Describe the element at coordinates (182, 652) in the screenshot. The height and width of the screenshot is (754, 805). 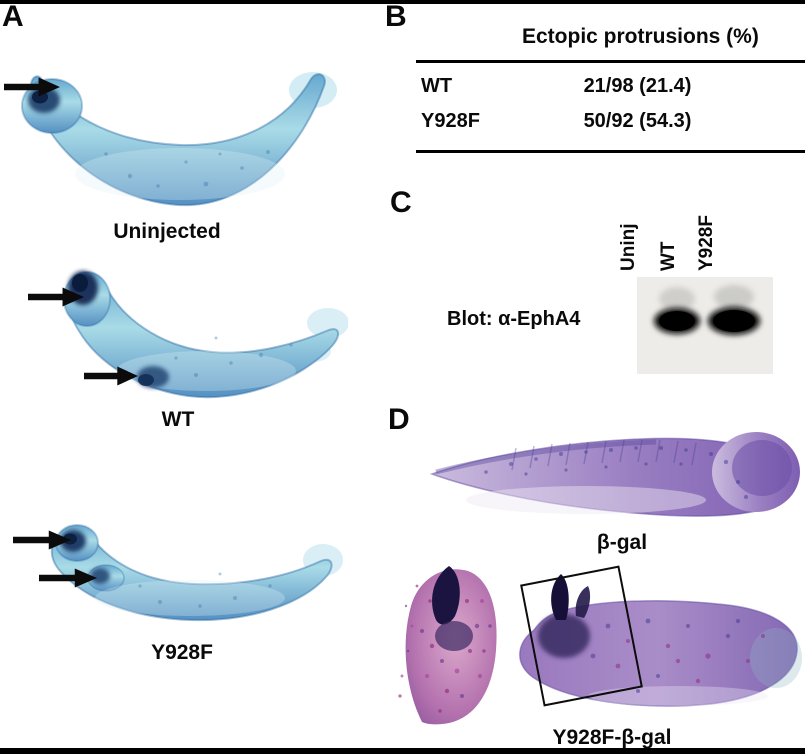
I see `caption-y928f: Y928F` at that location.